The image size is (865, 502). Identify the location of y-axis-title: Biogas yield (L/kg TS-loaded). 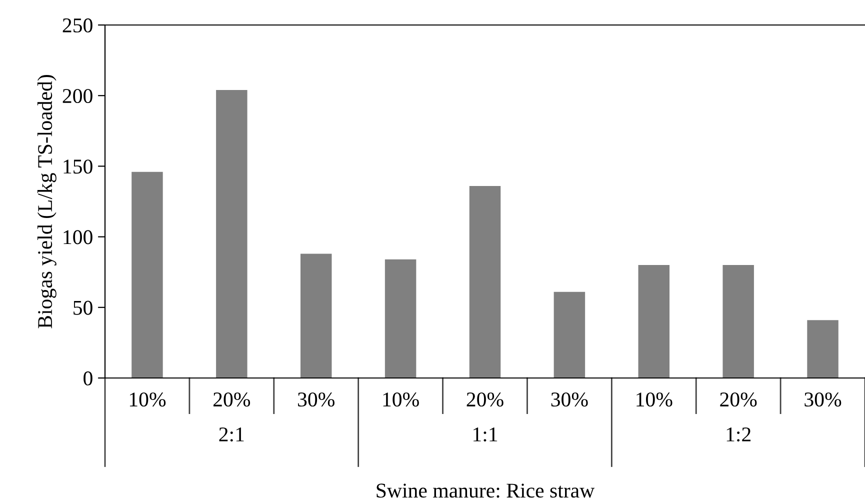
(46, 201).